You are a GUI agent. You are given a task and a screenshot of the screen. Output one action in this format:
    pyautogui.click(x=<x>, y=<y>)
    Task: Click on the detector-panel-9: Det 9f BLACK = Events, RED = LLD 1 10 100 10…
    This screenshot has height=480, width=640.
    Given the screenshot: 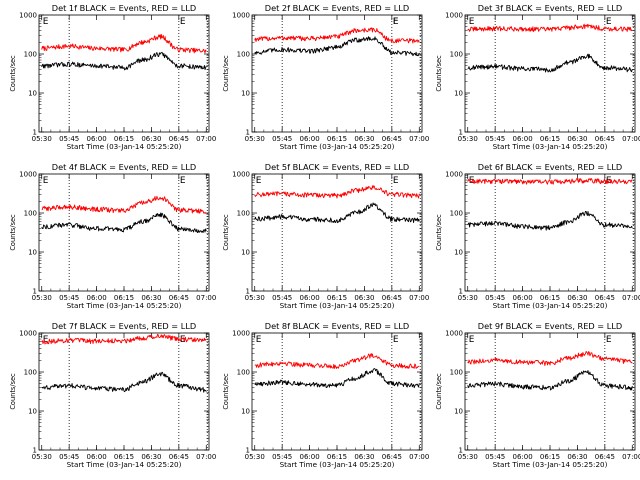 What is the action you would take?
    pyautogui.click(x=537, y=395)
    